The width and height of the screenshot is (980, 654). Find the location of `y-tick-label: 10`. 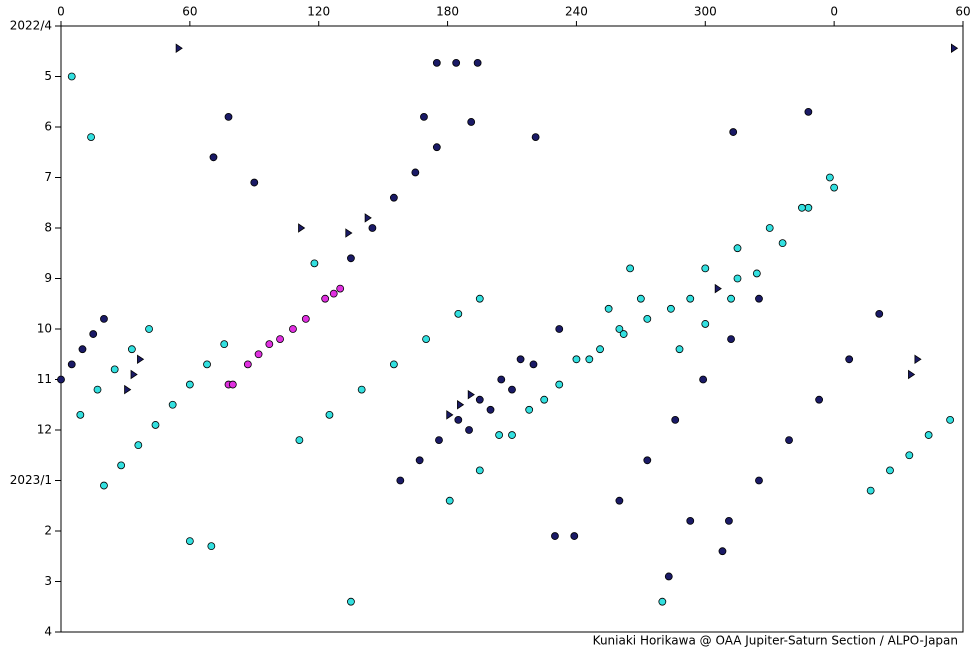

y-tick-label: 10 is located at coordinates (44, 329).